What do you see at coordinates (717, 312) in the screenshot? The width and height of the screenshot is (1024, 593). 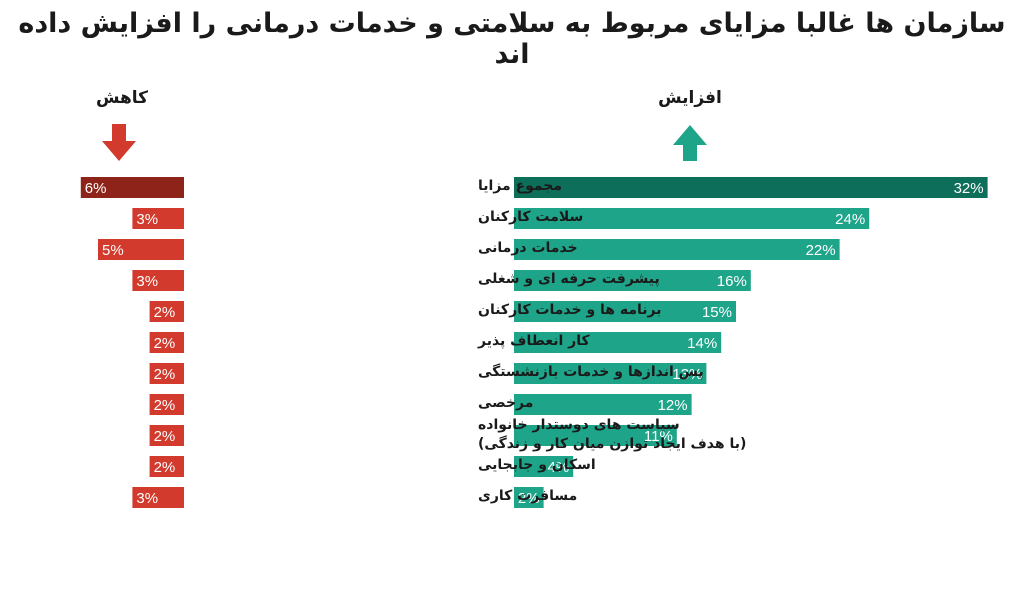 I see `increase-value-label: 15%` at bounding box center [717, 312].